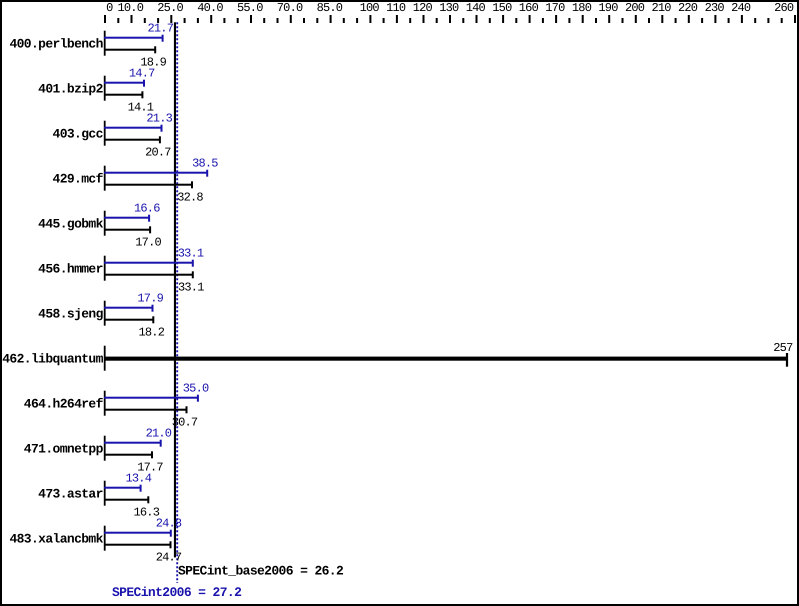  Describe the element at coordinates (64, 449) in the screenshot. I see `svg-text: 471.omnetpp` at that location.